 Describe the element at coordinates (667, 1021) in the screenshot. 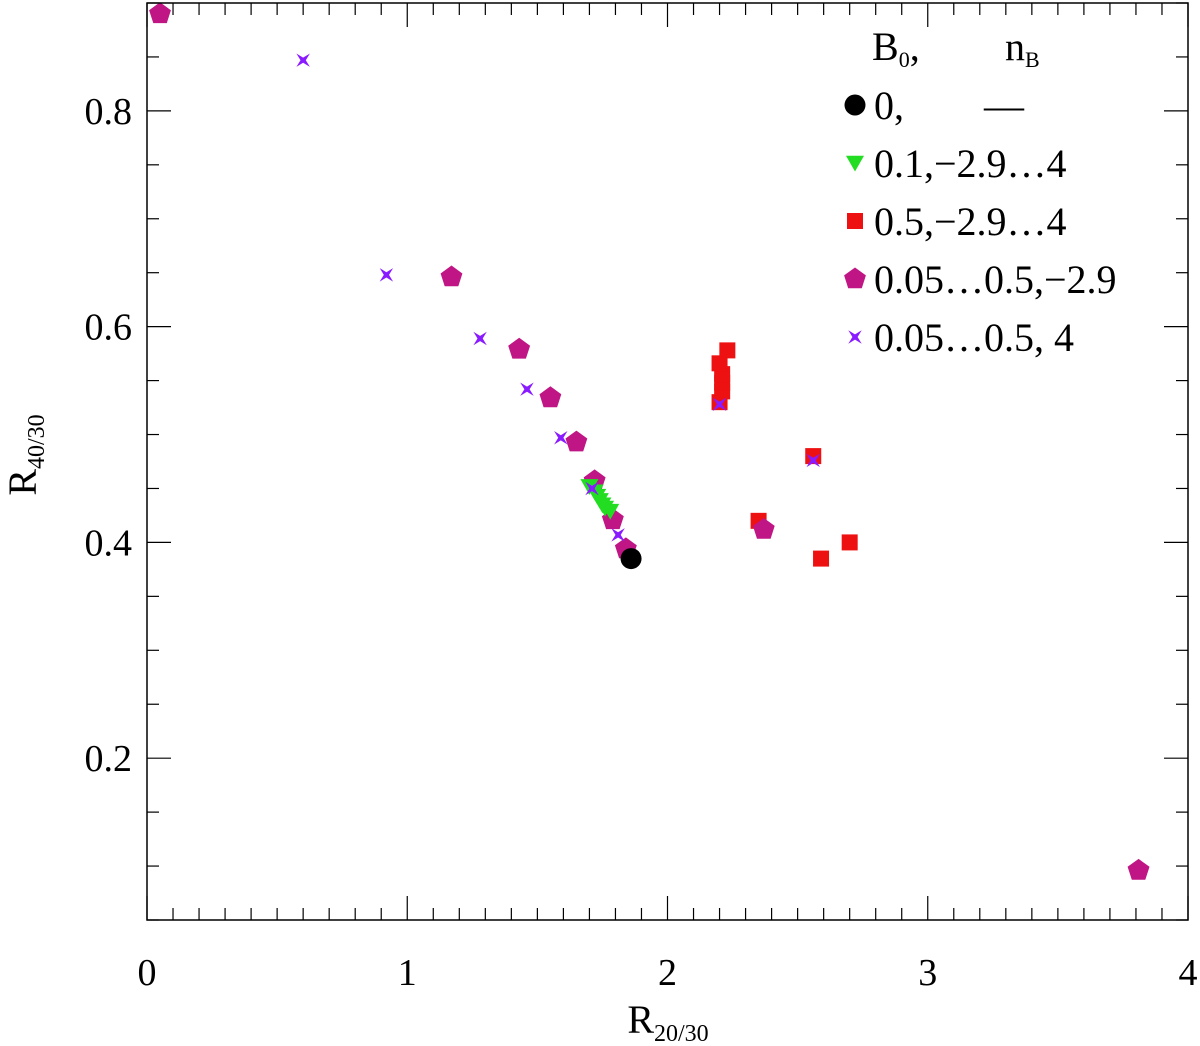

I see `x-axis-label: R20/30` at that location.